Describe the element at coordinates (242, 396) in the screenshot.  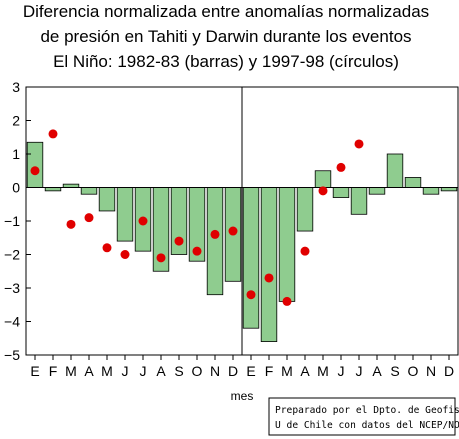
I see `x-axis-label: mes` at that location.